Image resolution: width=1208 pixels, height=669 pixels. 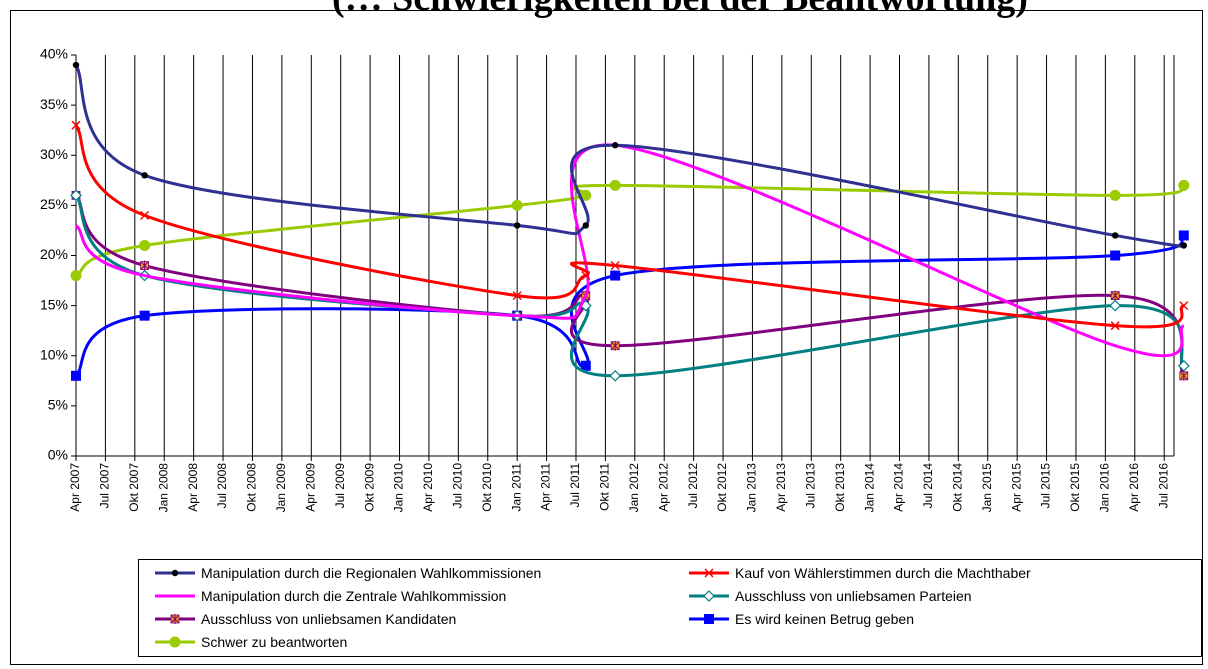 I want to click on x-tick-label: Jan 2013, so click(x=752, y=488).